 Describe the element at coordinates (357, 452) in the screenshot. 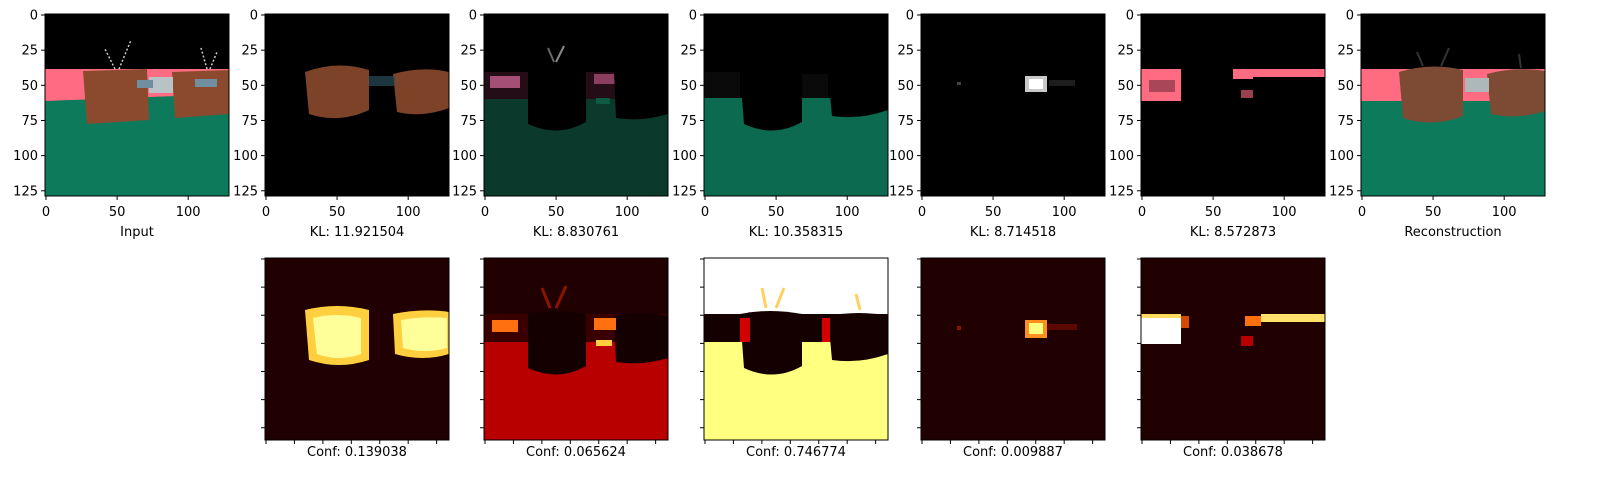

I see `panel-caption: Conf: 0.139038` at that location.